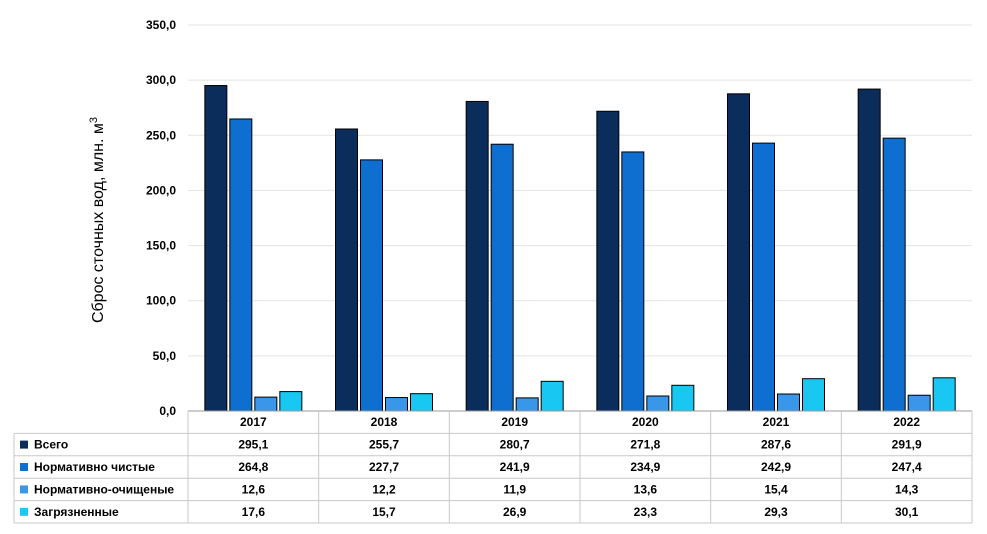 This screenshot has height=534, width=987. I want to click on y-axis-title-main: Сброс сточных вод, млн. м, so click(98, 223).